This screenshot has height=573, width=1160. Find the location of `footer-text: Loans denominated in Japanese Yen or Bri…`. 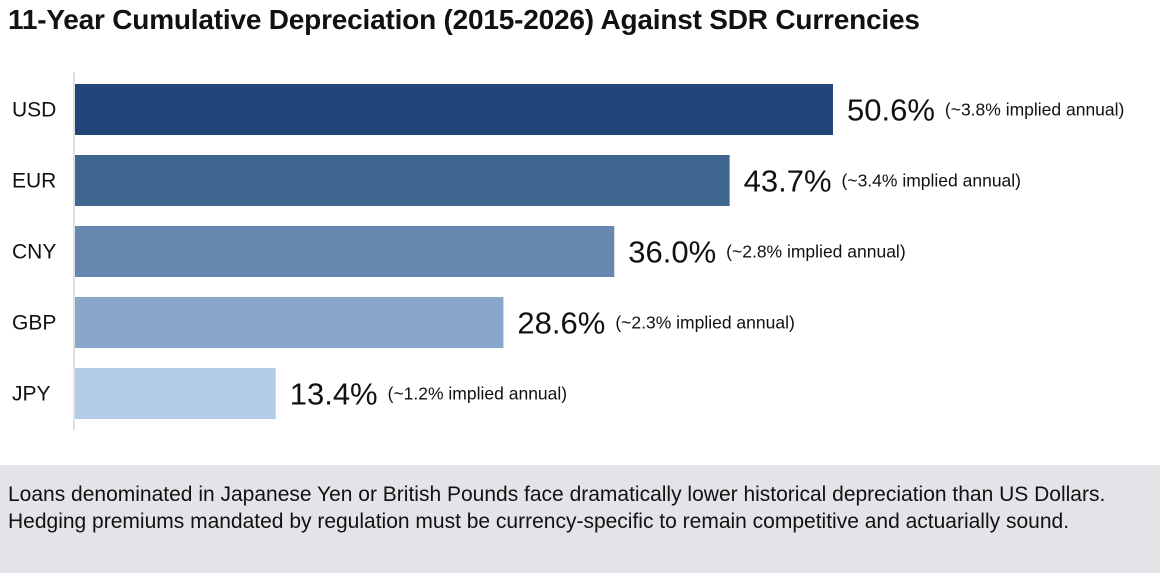

footer-text: Loans denominated in Japanese Yen or Bri… is located at coordinates (557, 508).